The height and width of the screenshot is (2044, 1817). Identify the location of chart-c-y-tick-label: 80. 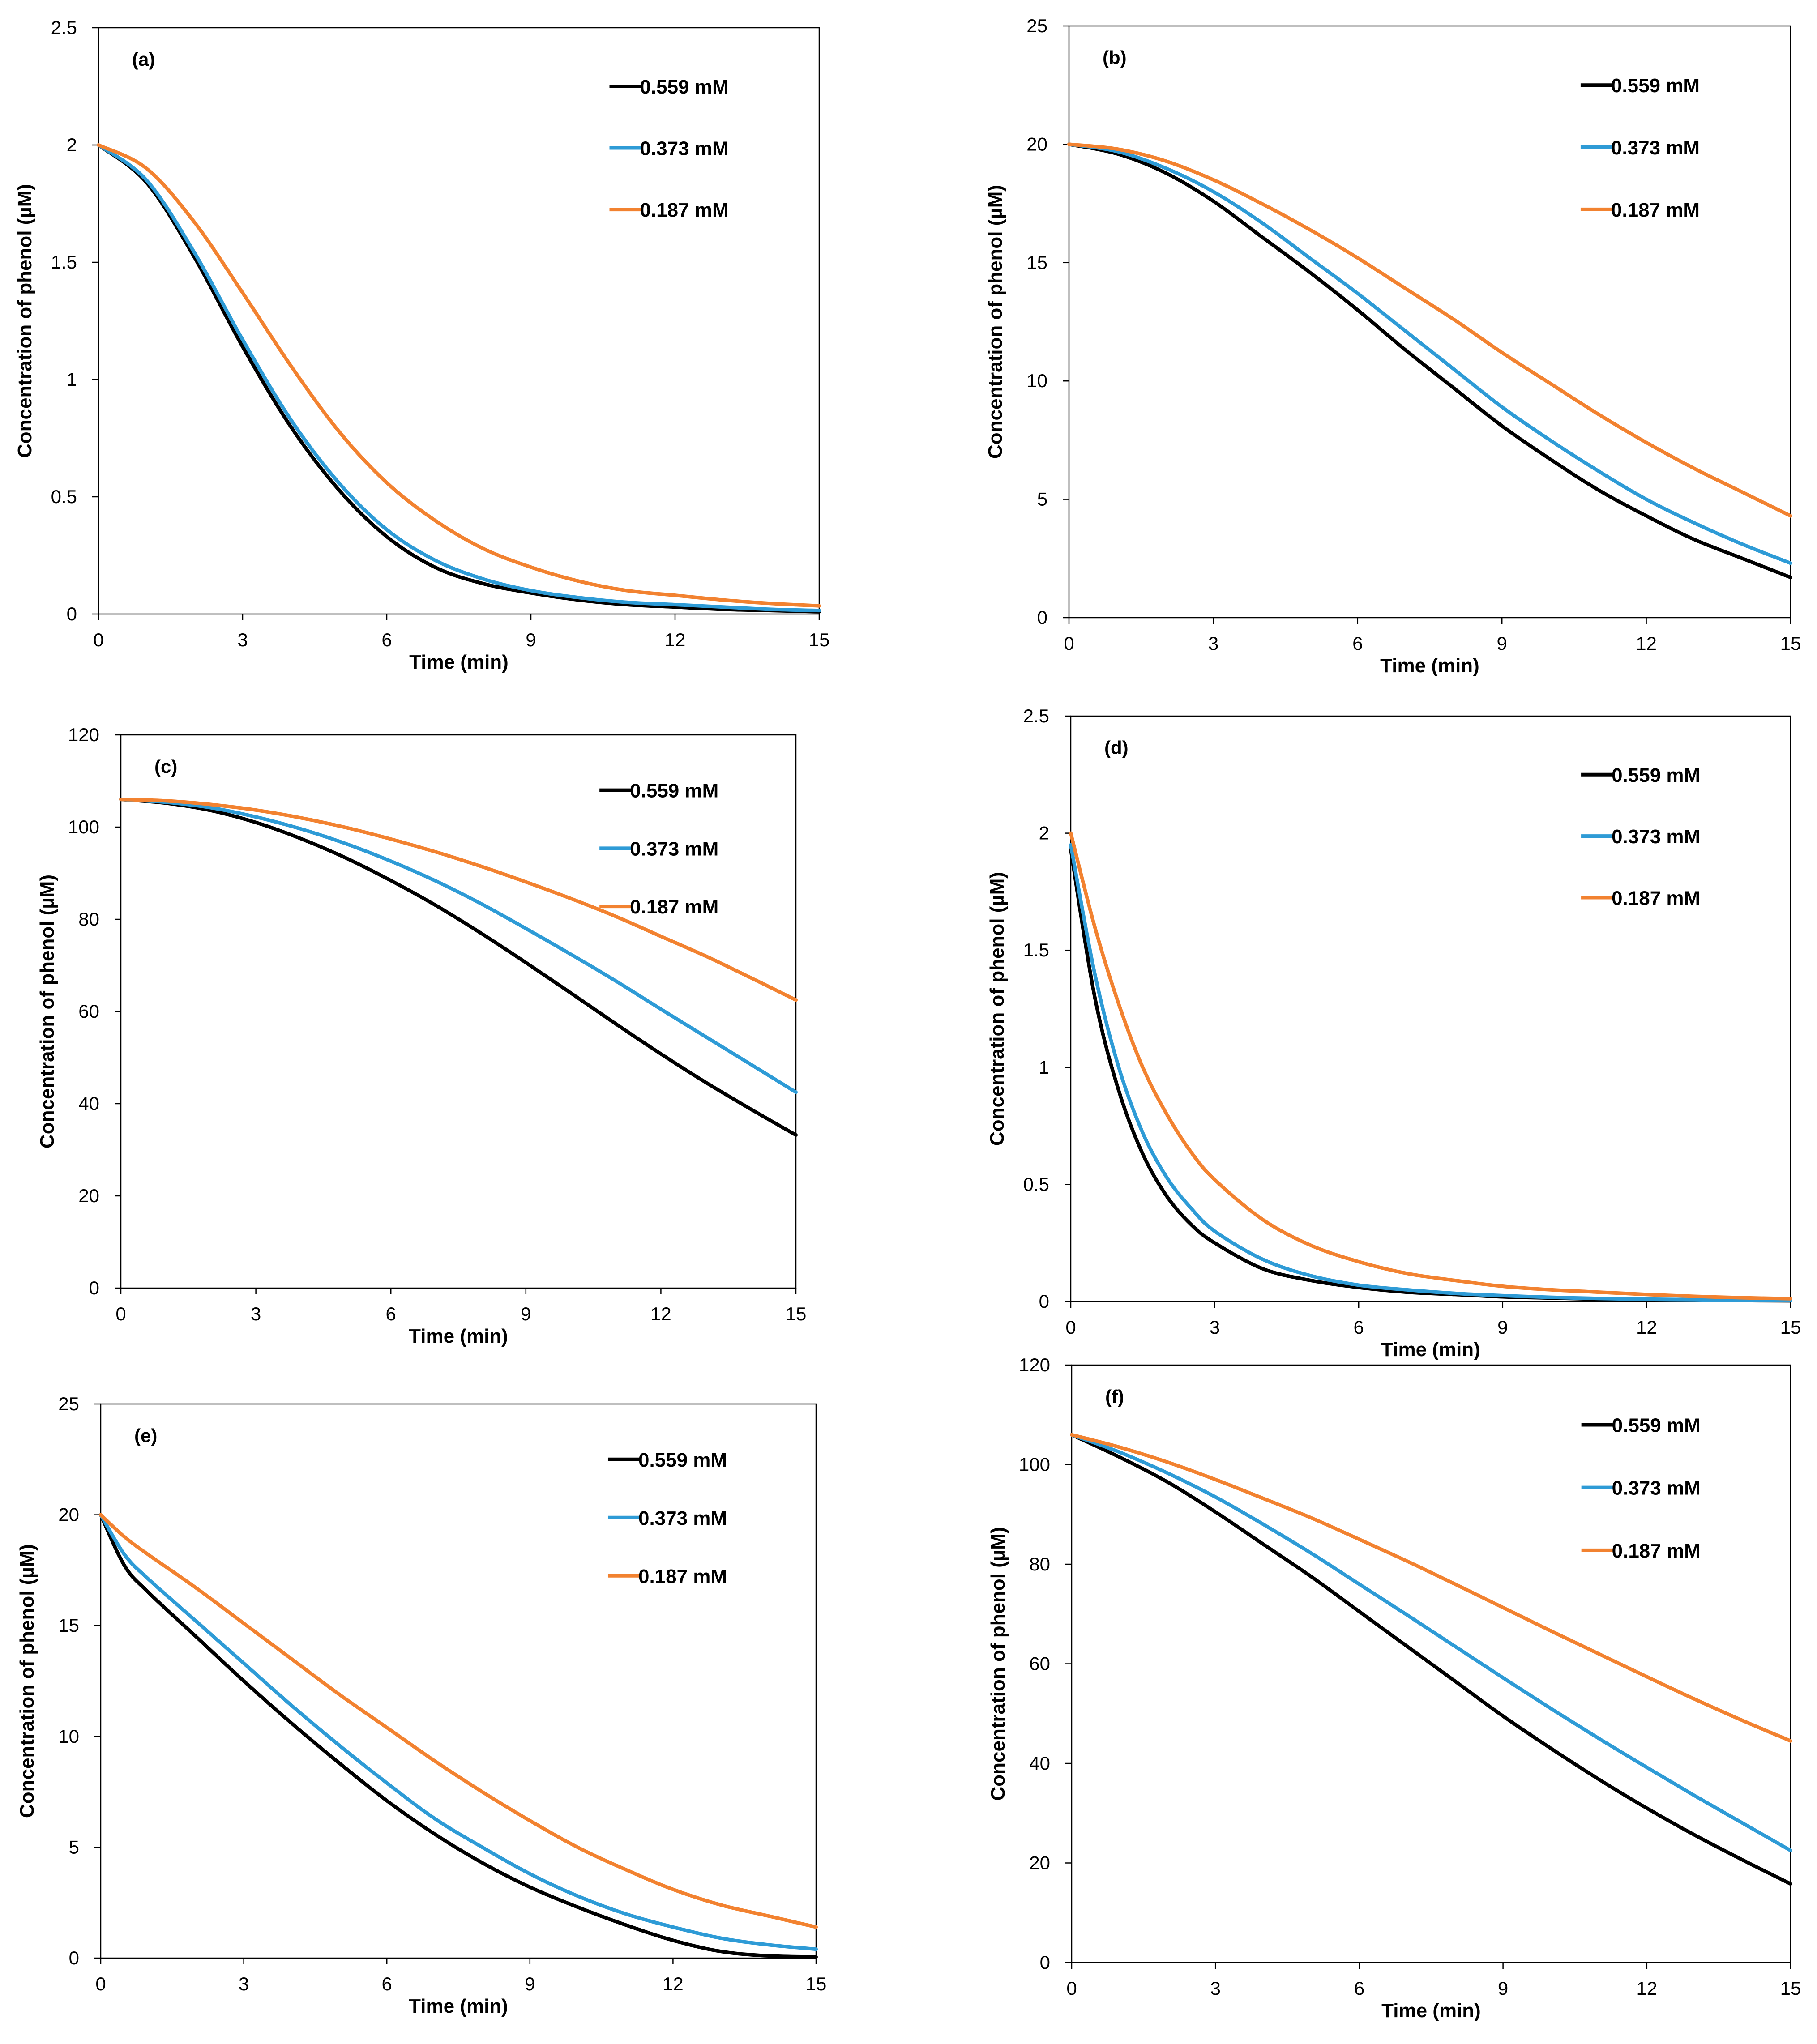
(88, 919).